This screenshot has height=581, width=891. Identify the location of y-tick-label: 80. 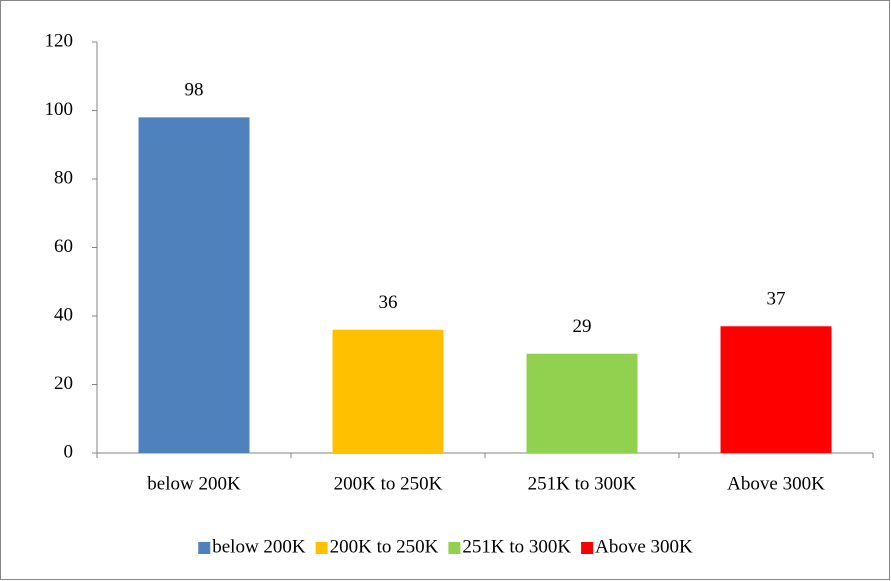
(63, 177).